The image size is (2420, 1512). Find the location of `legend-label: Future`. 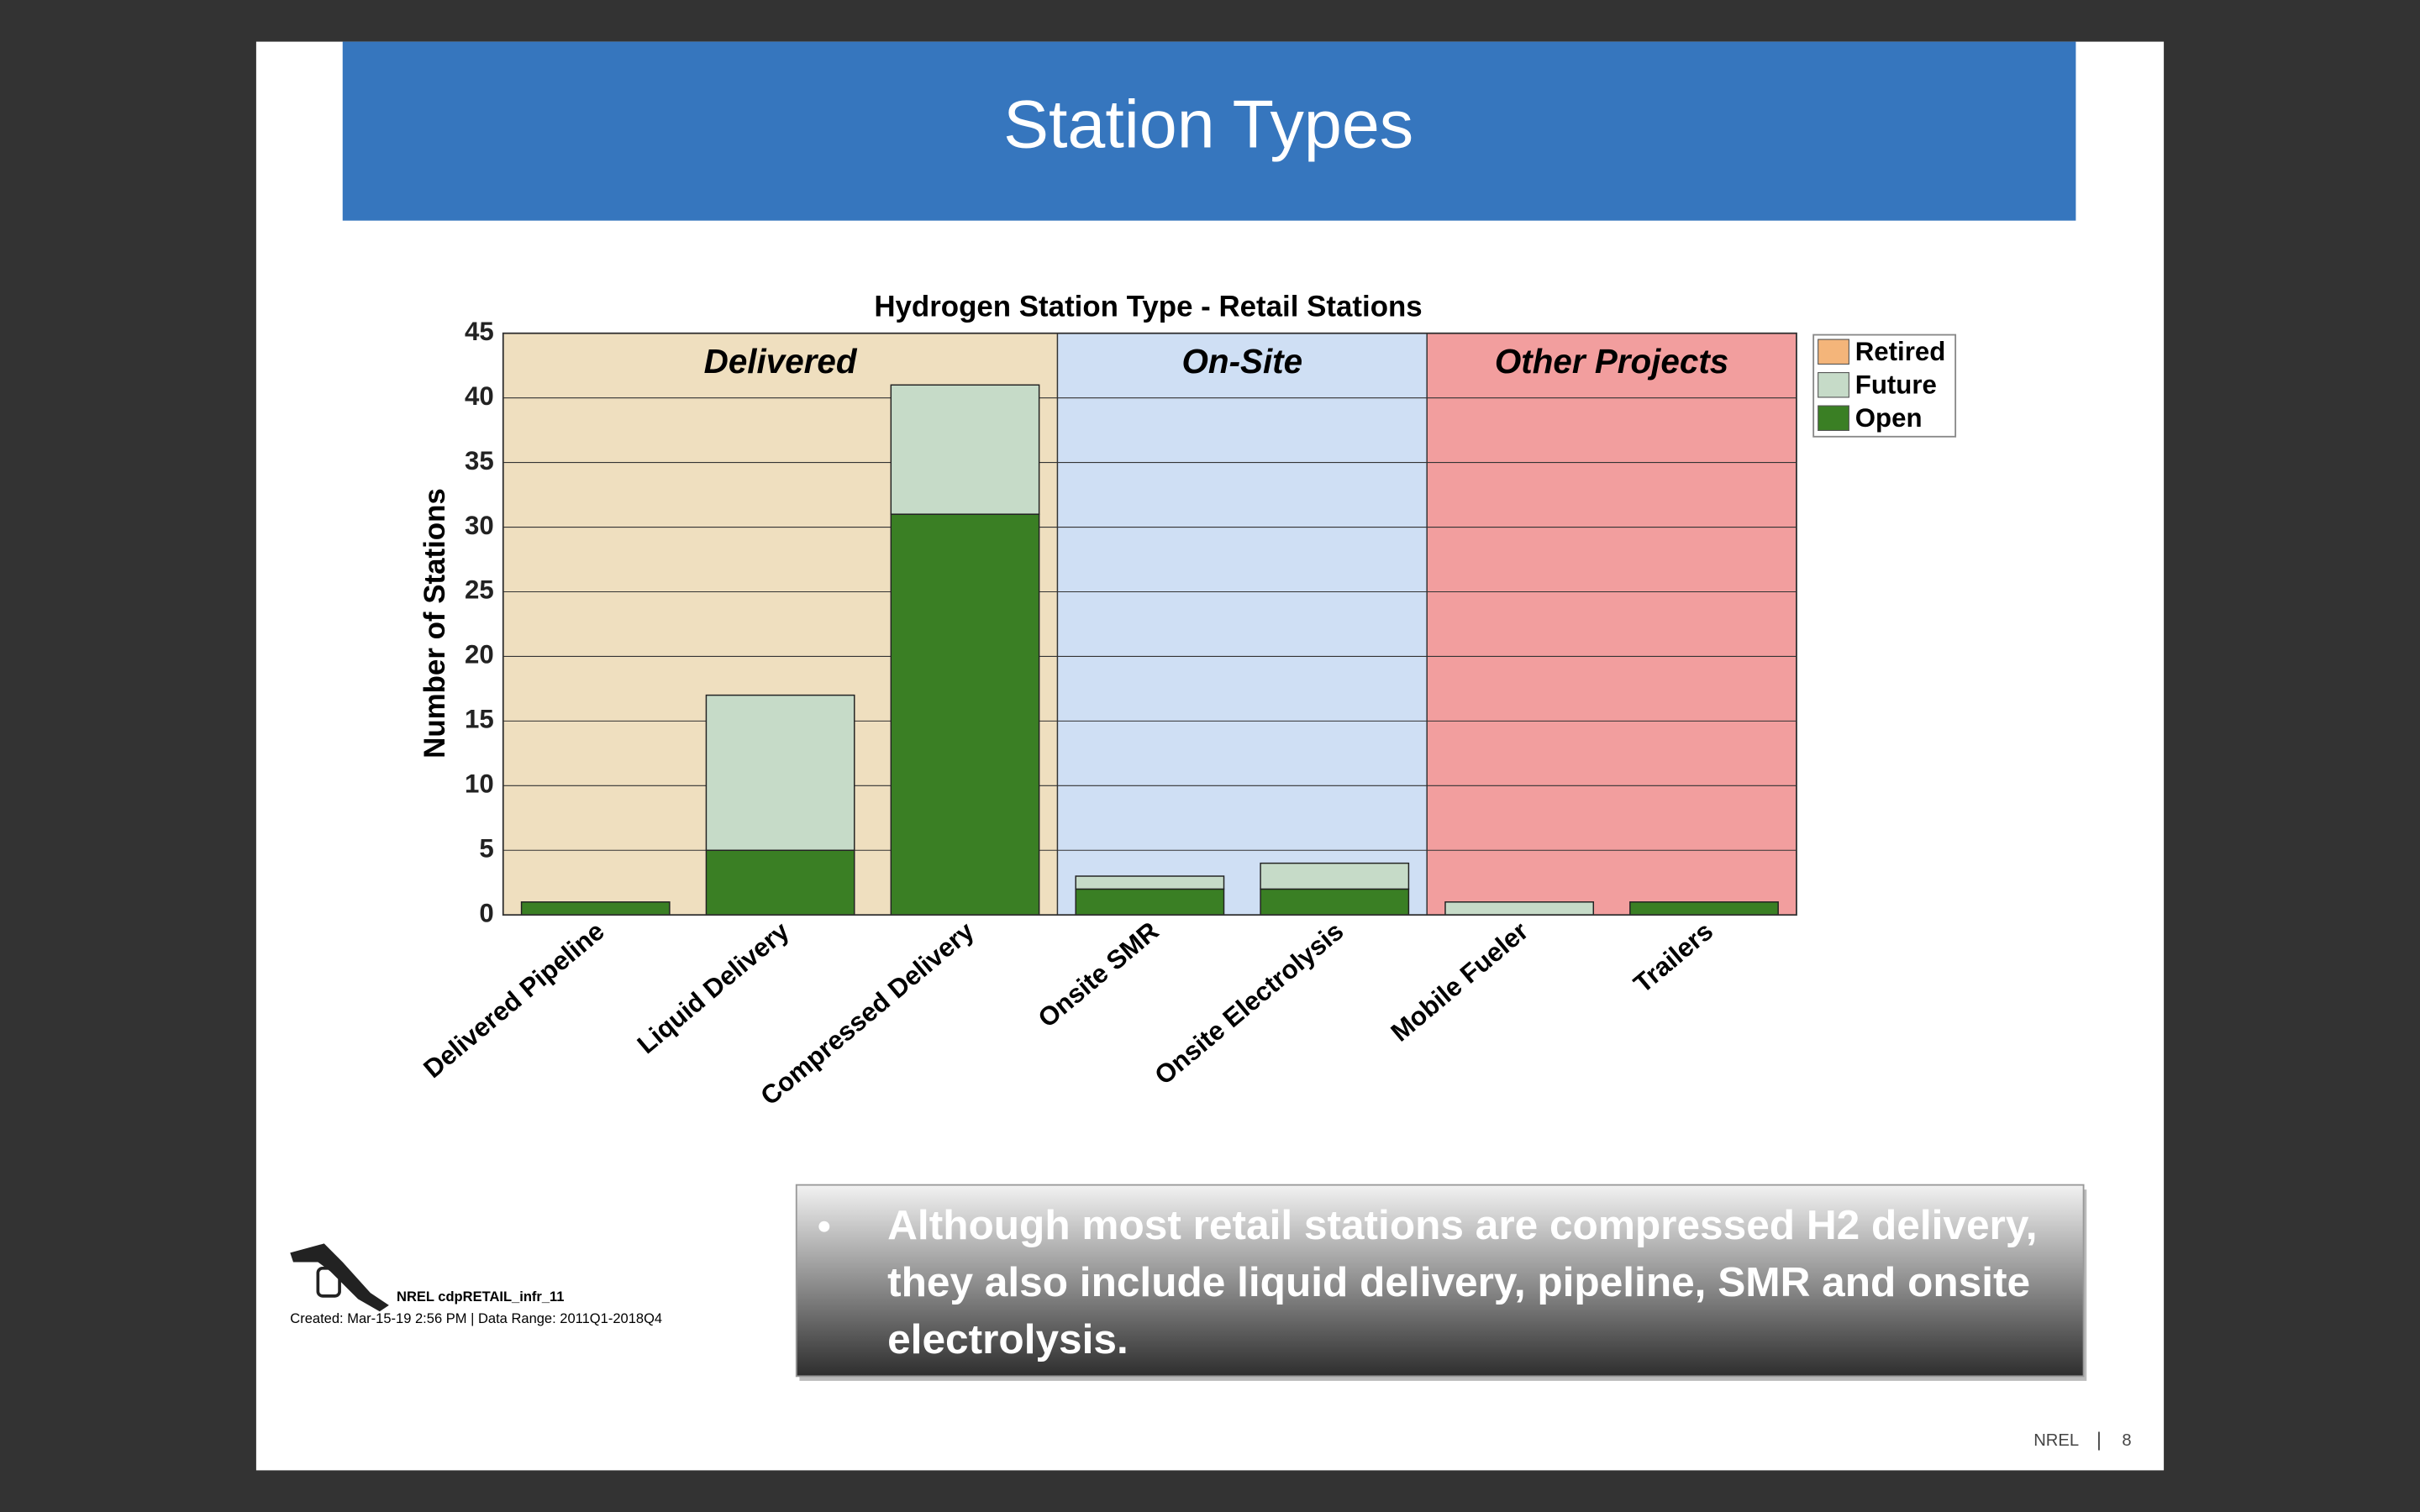

legend-label: Future is located at coordinates (1896, 384).